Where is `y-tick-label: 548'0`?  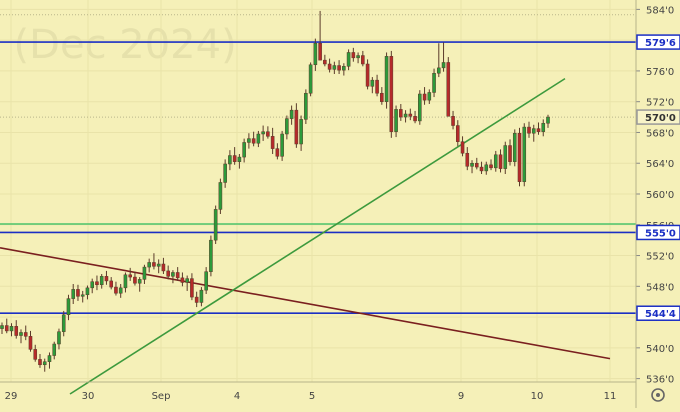
y-tick-label: 548'0 is located at coordinates (660, 287).